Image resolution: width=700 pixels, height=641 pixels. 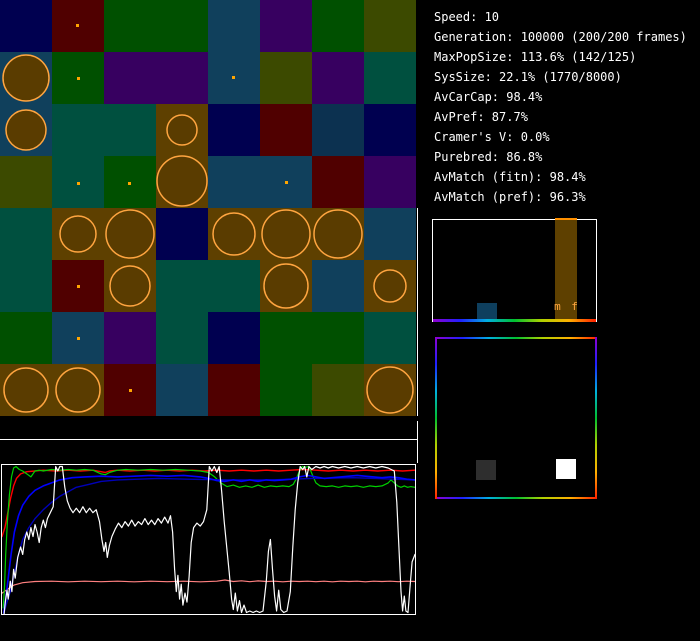 I want to click on matrix-edge-bottom, so click(x=516, y=498).